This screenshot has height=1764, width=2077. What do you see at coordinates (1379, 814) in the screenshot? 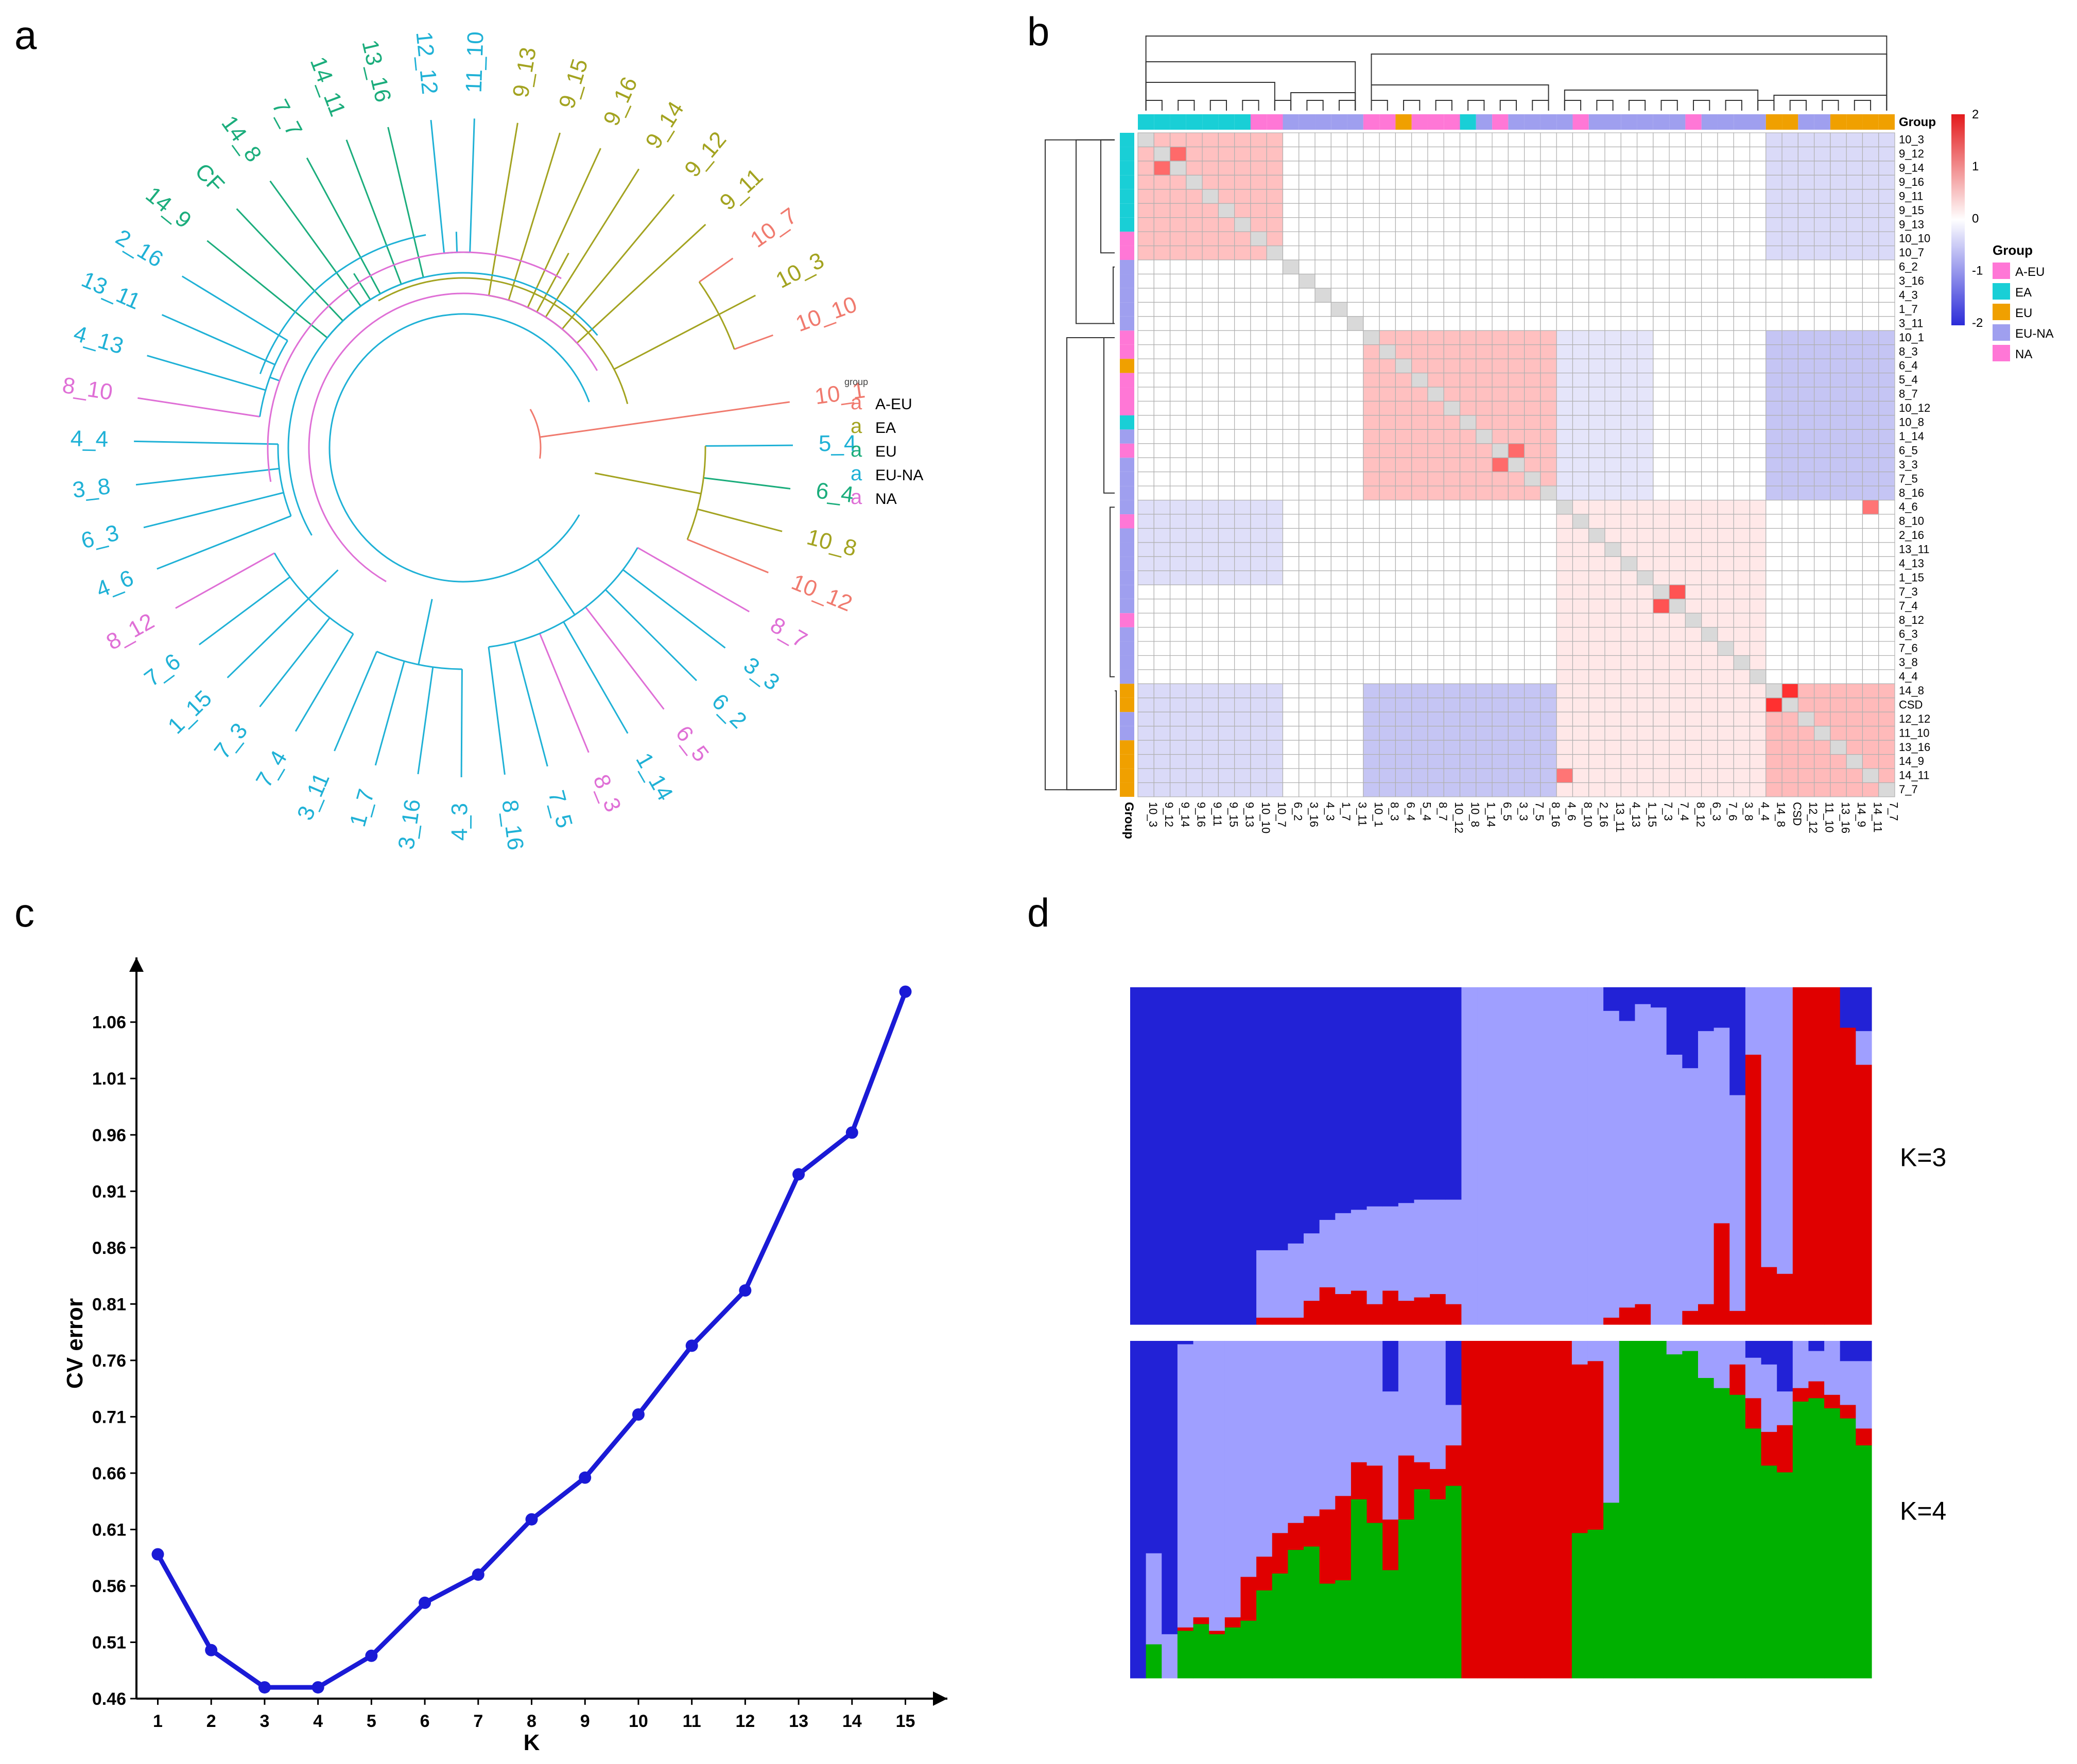
I see `heatmap-col-label: 10_1` at bounding box center [1379, 814].